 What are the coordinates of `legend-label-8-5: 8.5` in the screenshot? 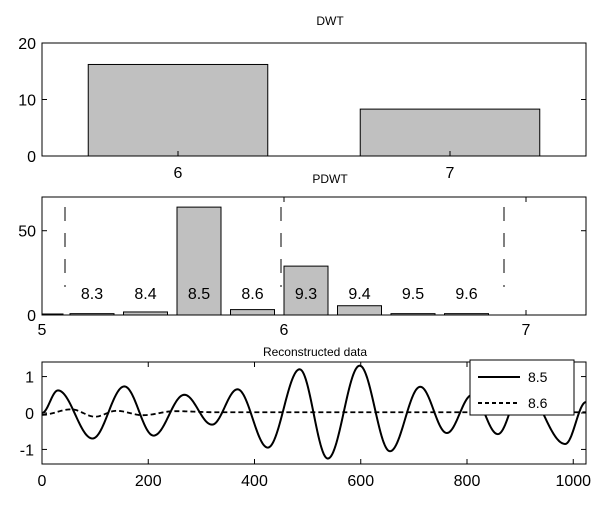 It's located at (538, 377).